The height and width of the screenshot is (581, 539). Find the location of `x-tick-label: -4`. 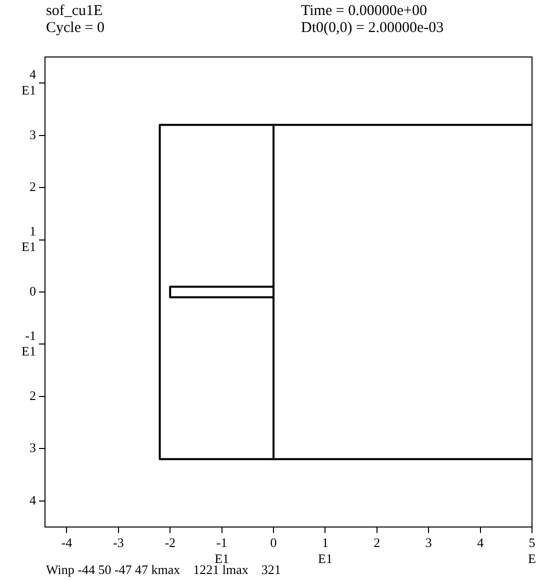

x-tick-label: -4 is located at coordinates (67, 542).